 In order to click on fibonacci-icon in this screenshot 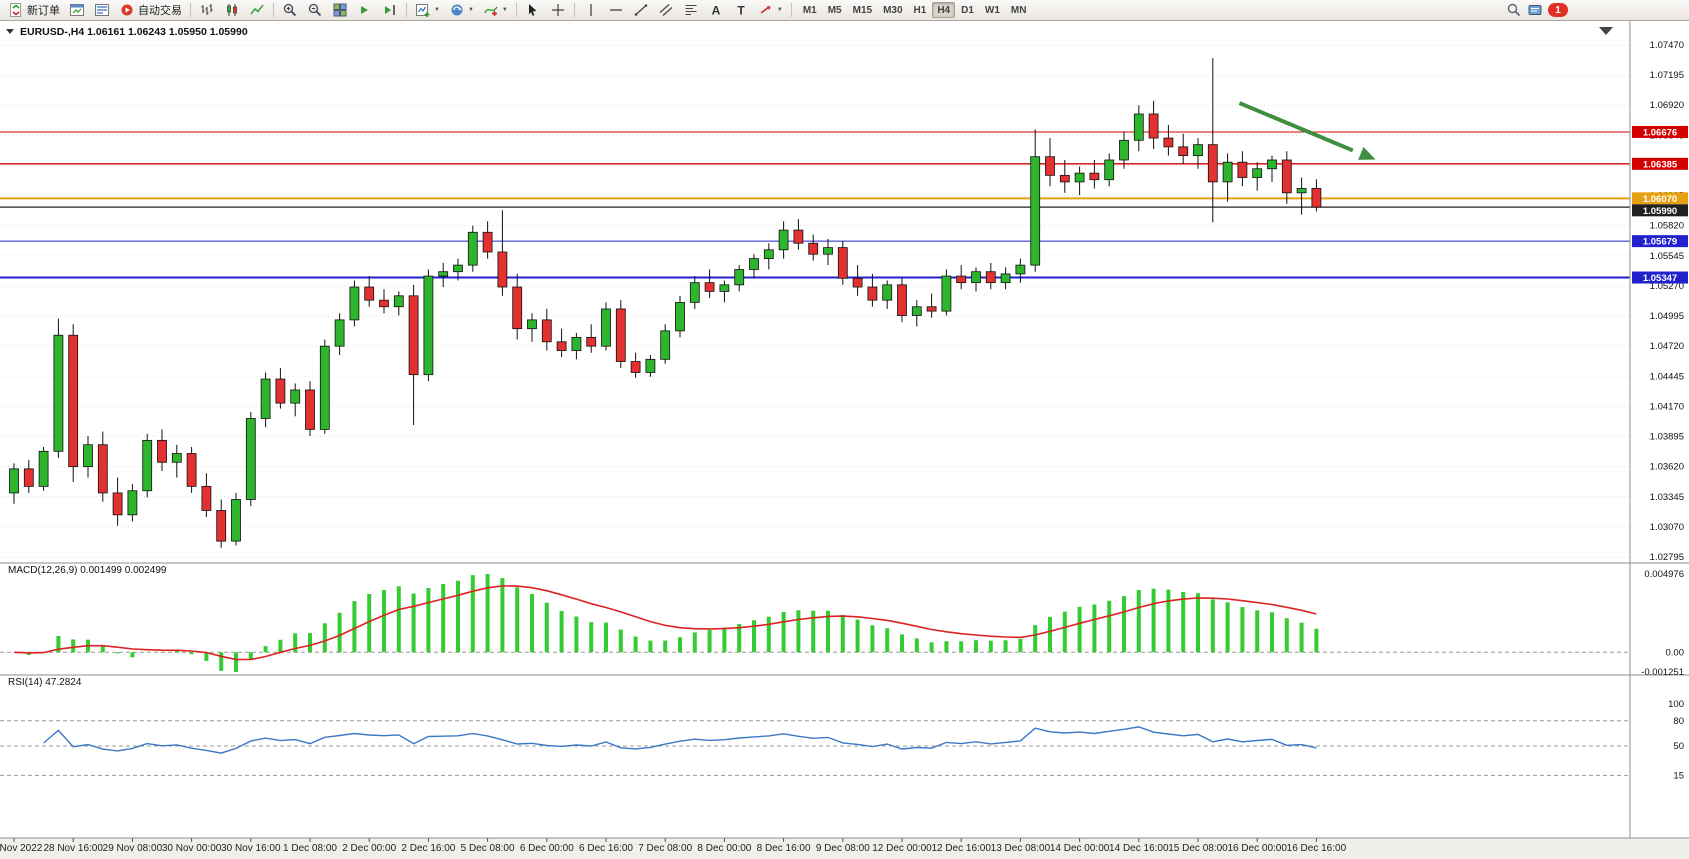, I will do `click(691, 10)`.